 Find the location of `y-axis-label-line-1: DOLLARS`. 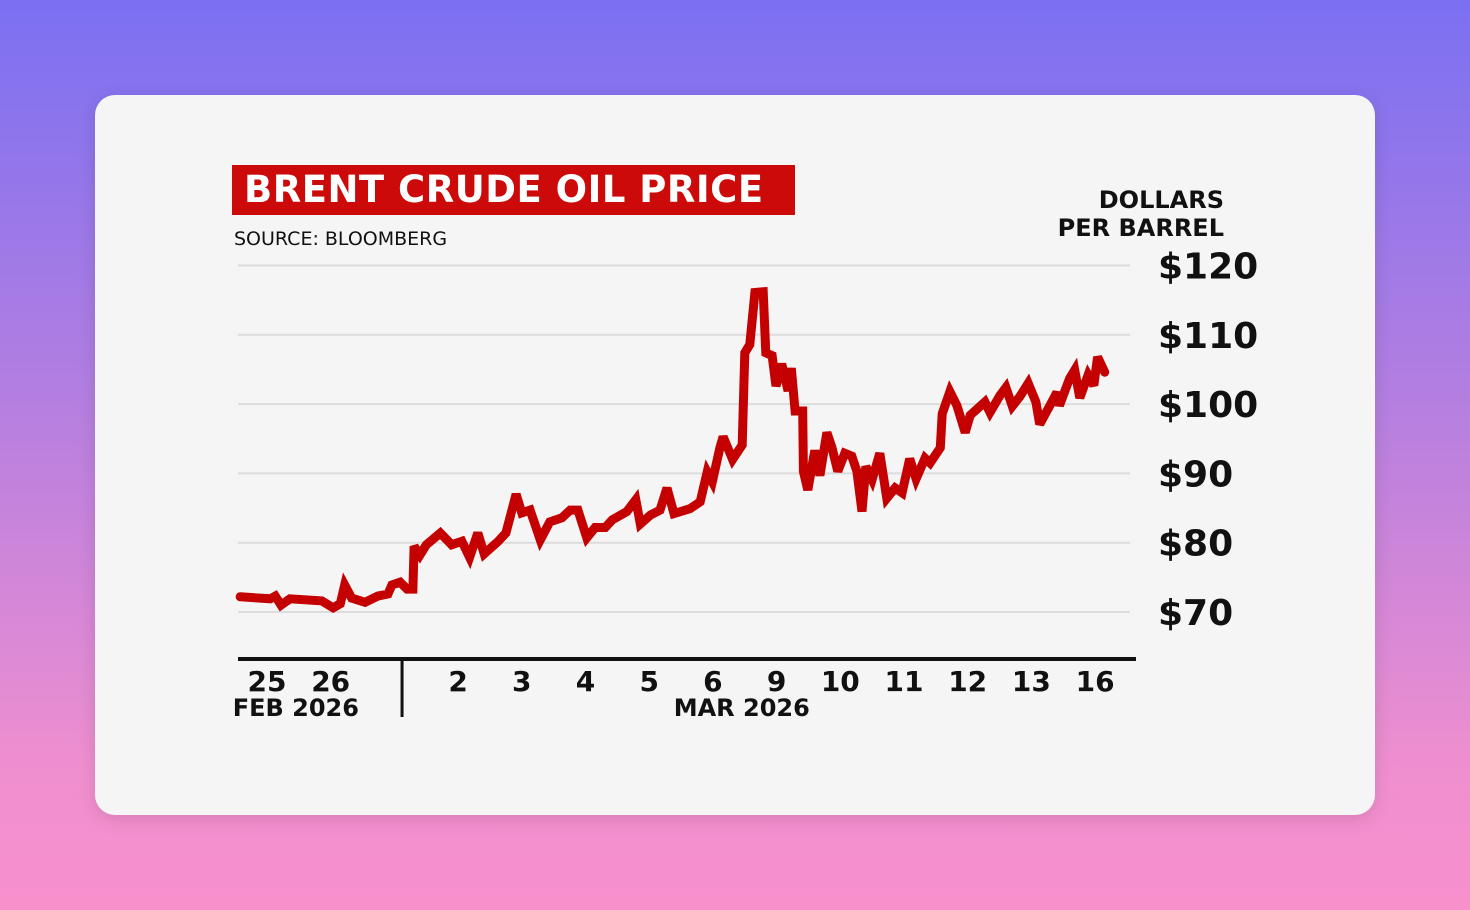

y-axis-label-line-1: DOLLARS is located at coordinates (1161, 200).